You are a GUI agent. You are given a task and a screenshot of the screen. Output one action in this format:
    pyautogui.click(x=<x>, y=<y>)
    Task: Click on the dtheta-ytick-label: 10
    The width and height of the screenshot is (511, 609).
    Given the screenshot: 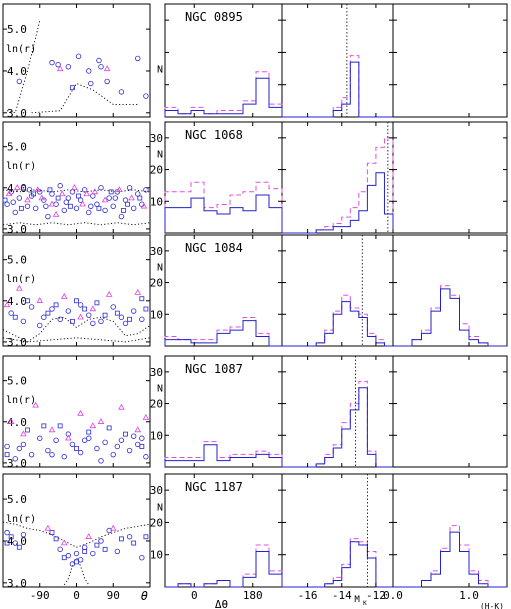 What is the action you would take?
    pyautogui.click(x=156, y=555)
    